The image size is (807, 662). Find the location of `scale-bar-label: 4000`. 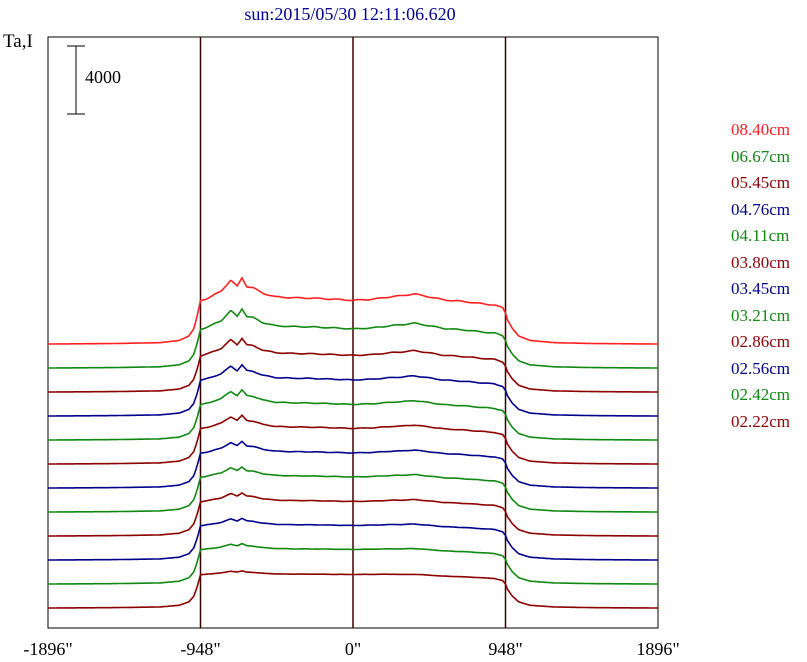

scale-bar-label: 4000 is located at coordinates (103, 77).